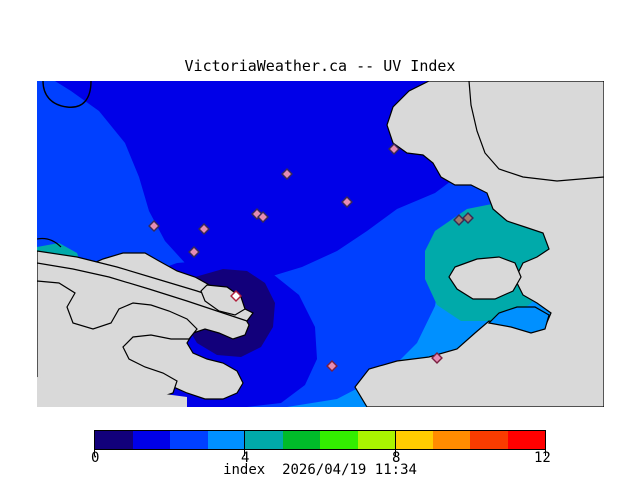 The image size is (640, 480). What do you see at coordinates (320, 470) in the screenshot?
I see `colorbar-caption: index 2026/04/19 11:34` at bounding box center [320, 470].